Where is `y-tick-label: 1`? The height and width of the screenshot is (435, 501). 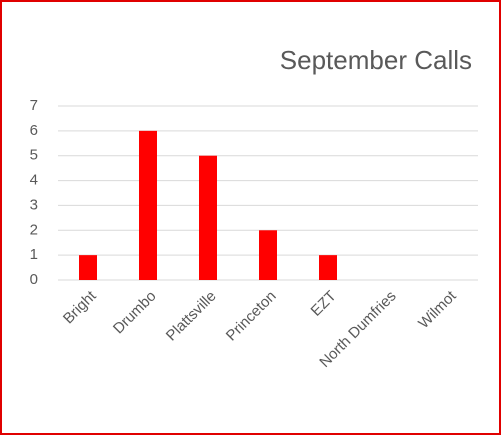 y-tick-label: 1 is located at coordinates (34, 254).